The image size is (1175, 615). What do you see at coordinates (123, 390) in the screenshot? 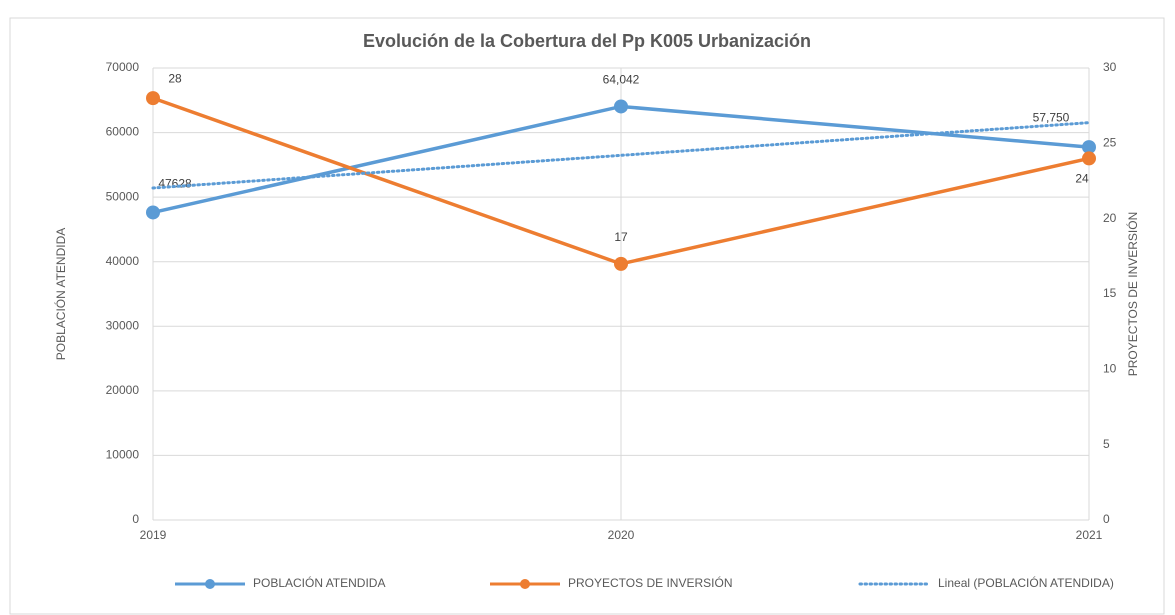
I see `y-tick-label: 20000` at bounding box center [123, 390].